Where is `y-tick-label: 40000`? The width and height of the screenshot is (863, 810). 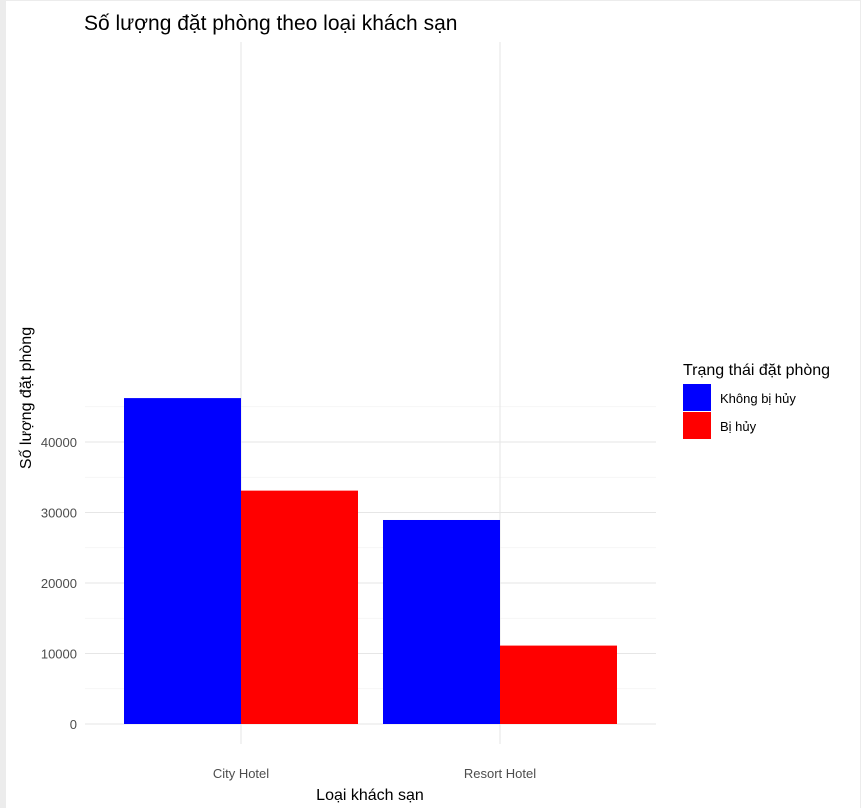
y-tick-label: 40000 is located at coordinates (59, 442).